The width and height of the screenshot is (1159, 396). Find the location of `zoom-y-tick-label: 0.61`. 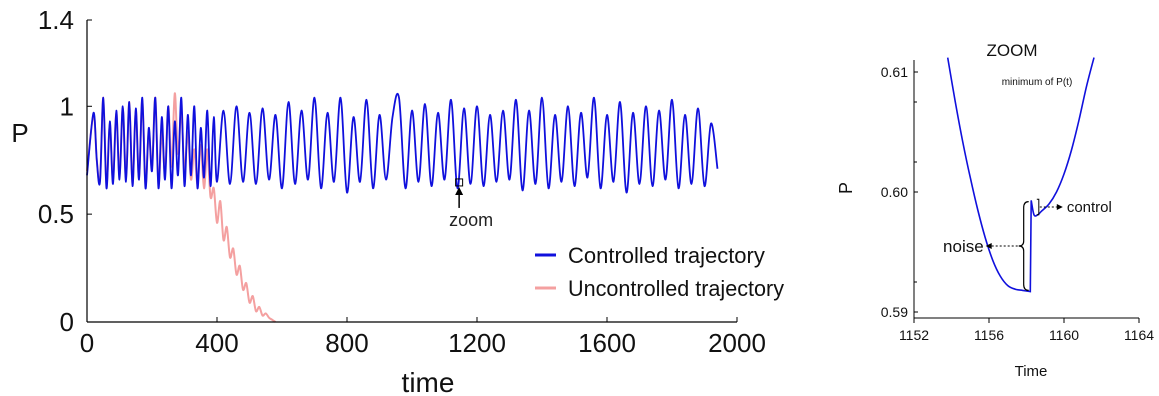

zoom-y-tick-label: 0.61 is located at coordinates (894, 72).